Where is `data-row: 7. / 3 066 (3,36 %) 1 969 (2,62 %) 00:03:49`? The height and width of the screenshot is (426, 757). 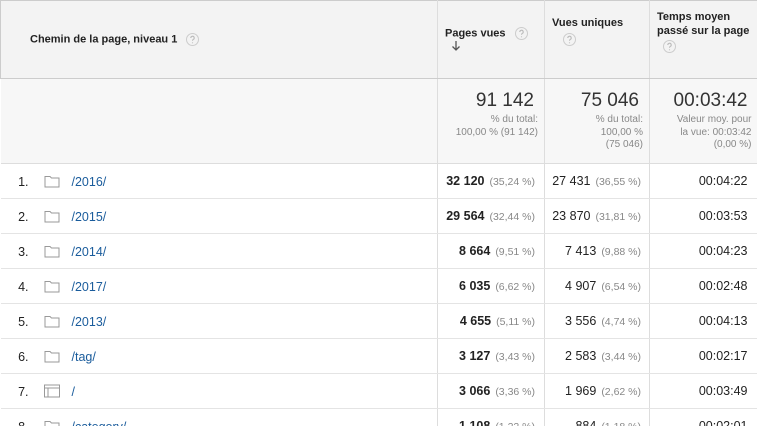 data-row: 7. / 3 066 (3,36 %) 1 969 (2,62 %) 00:03:49 is located at coordinates (378, 391).